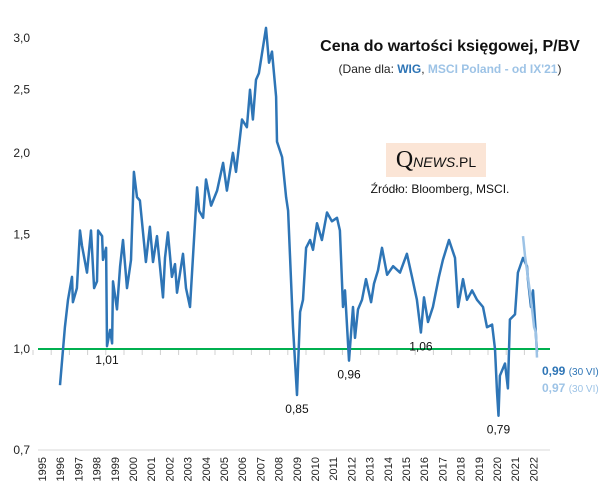 The image size is (611, 490). Describe the element at coordinates (21, 450) in the screenshot. I see `y-tick-label: 0,7` at that location.